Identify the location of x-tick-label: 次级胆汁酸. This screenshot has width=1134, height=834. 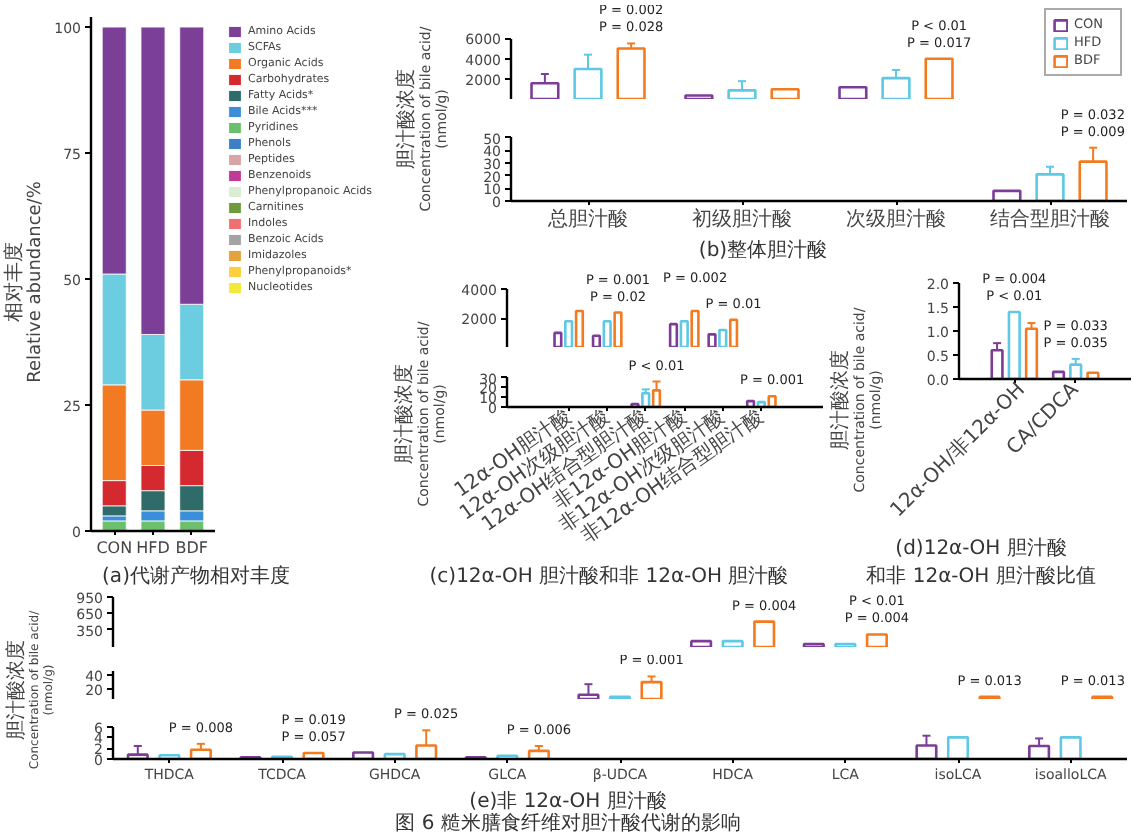
(896, 219).